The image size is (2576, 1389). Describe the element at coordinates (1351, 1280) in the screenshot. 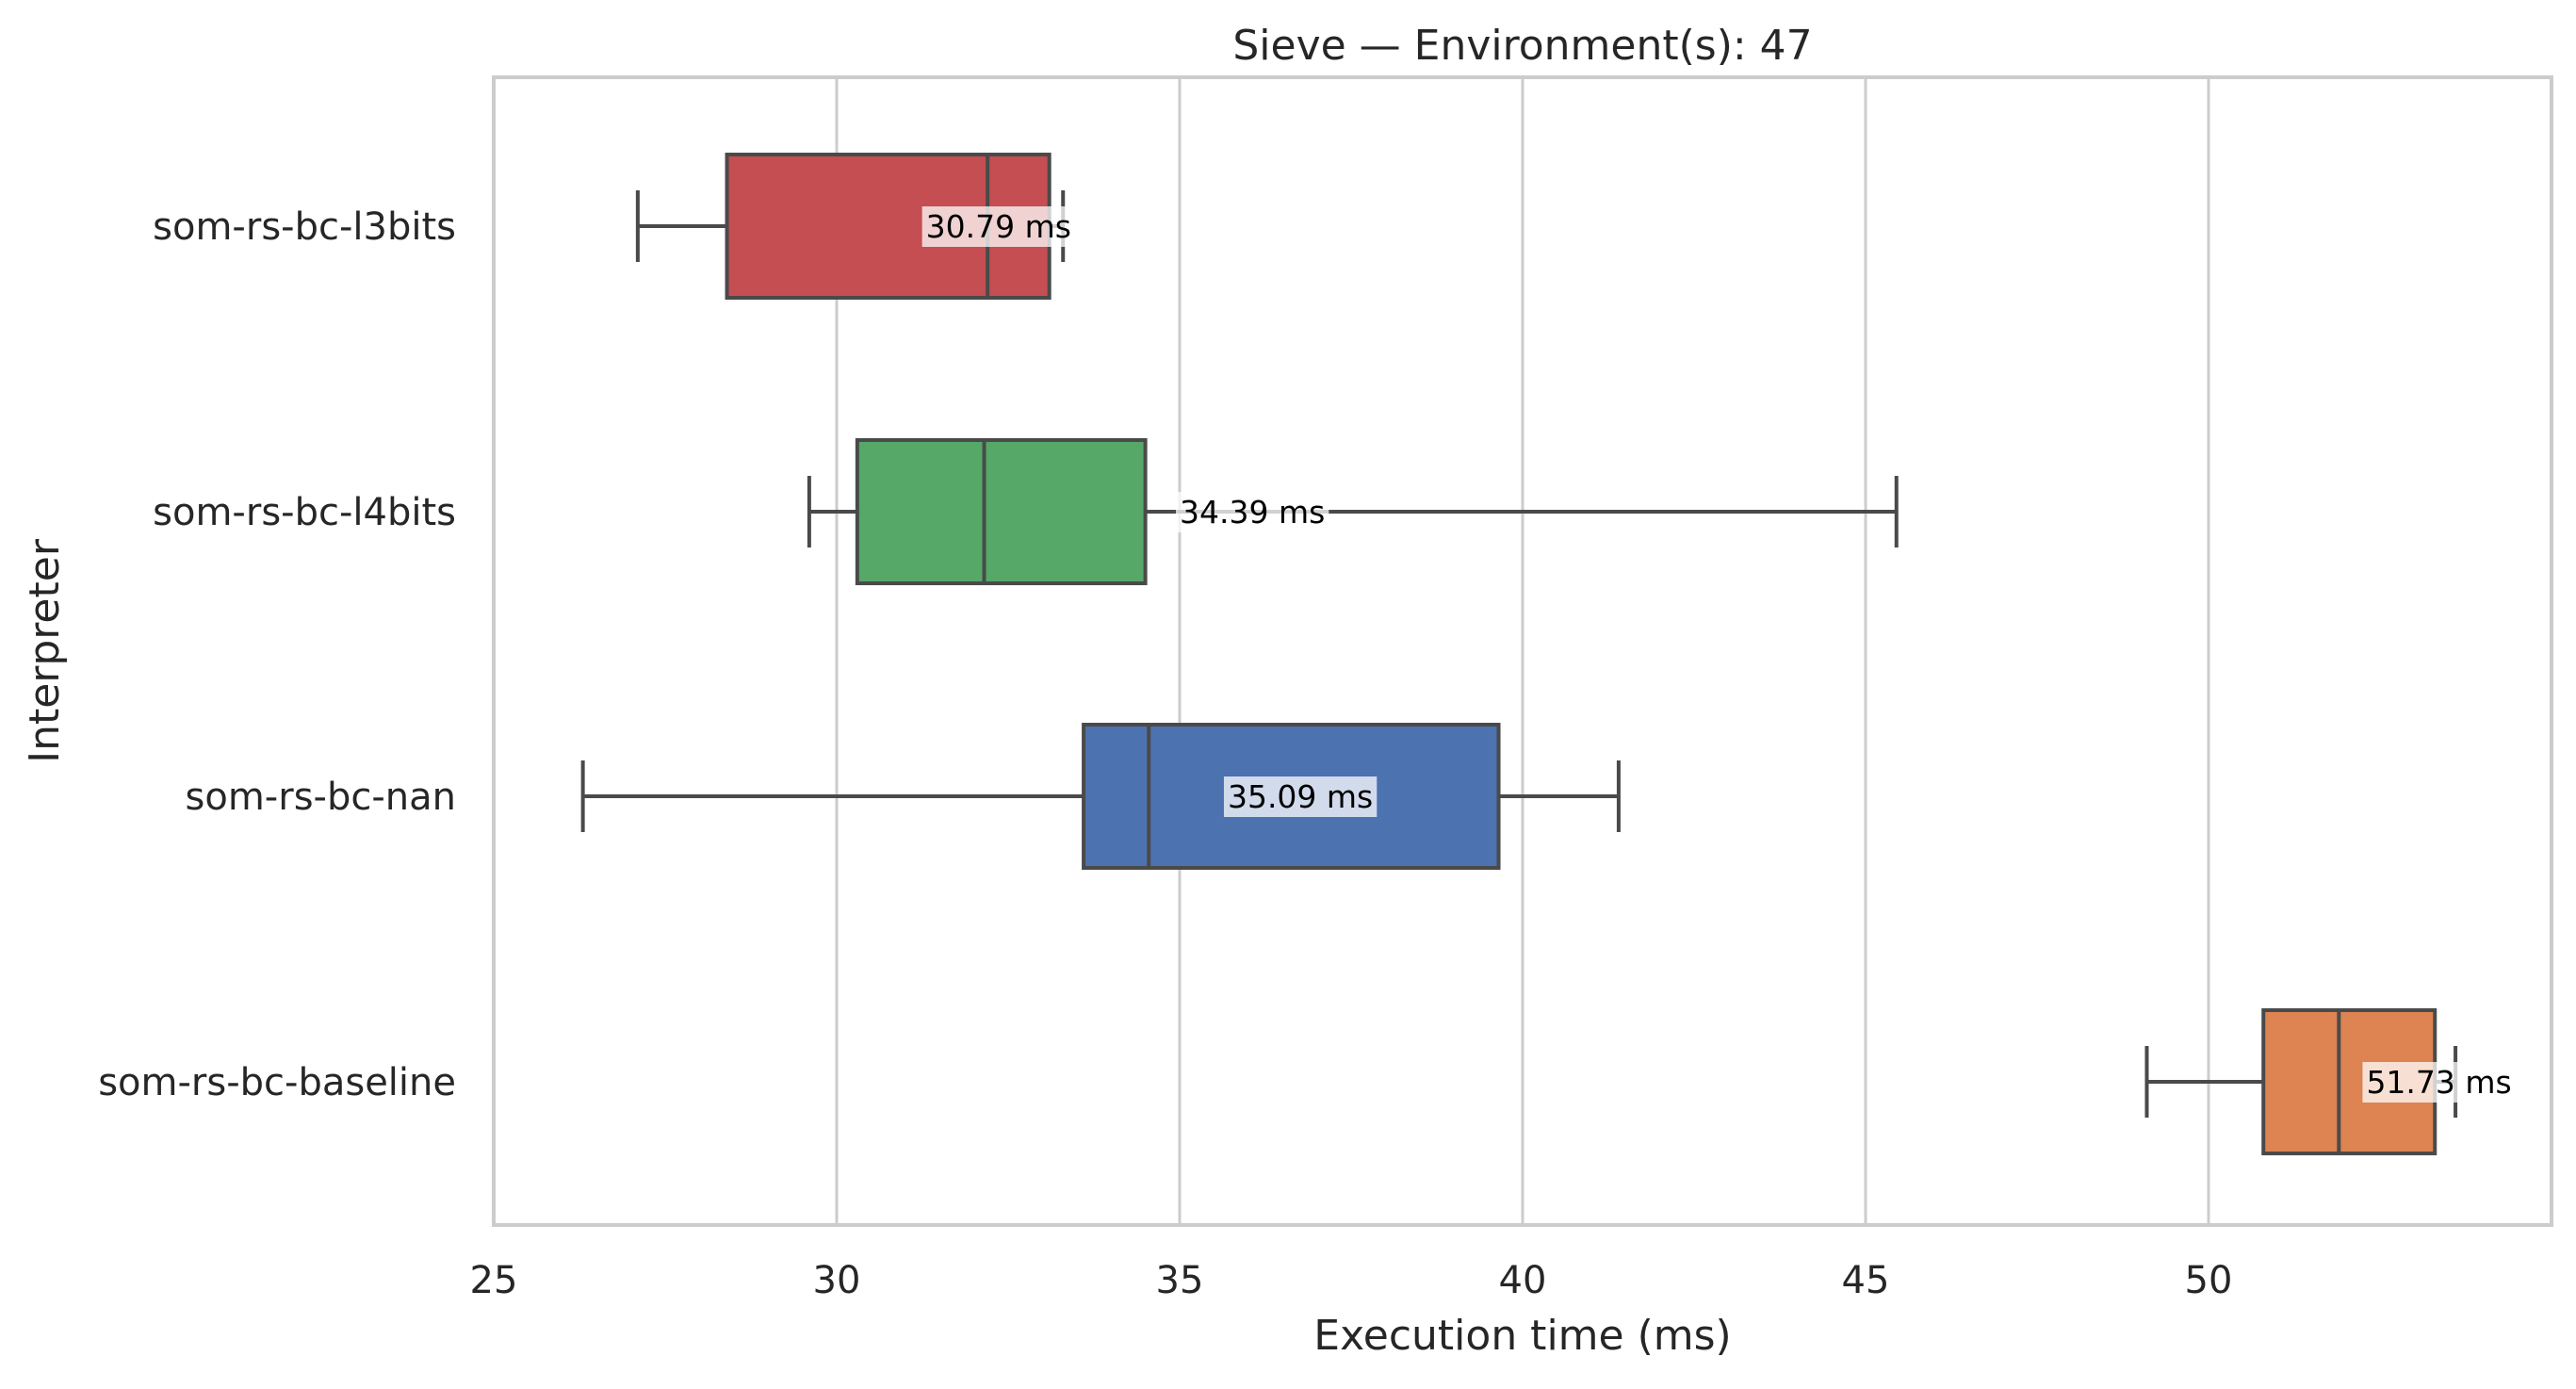

I see `x-ticks: 25 30 35 40 45 50` at that location.